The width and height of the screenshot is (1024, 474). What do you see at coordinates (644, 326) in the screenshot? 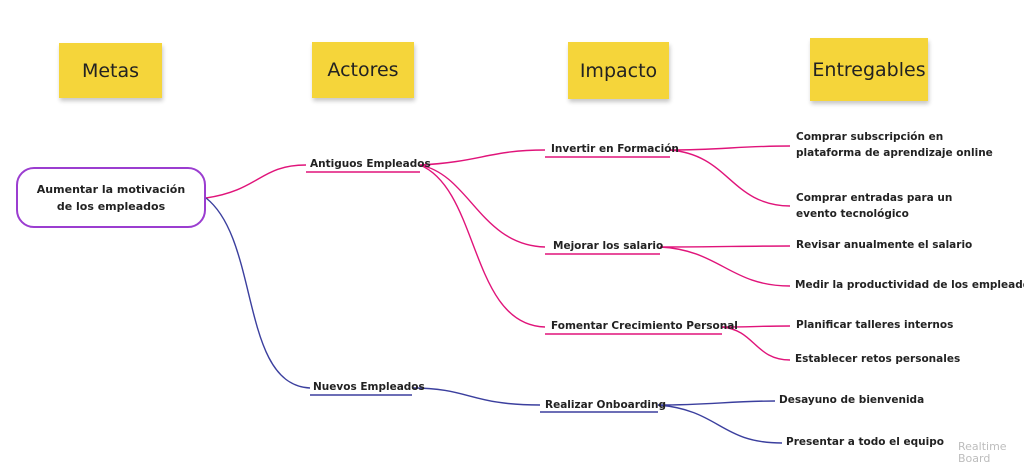
I see `impact-growth: Fomentar Crecimiento Personal` at bounding box center [644, 326].